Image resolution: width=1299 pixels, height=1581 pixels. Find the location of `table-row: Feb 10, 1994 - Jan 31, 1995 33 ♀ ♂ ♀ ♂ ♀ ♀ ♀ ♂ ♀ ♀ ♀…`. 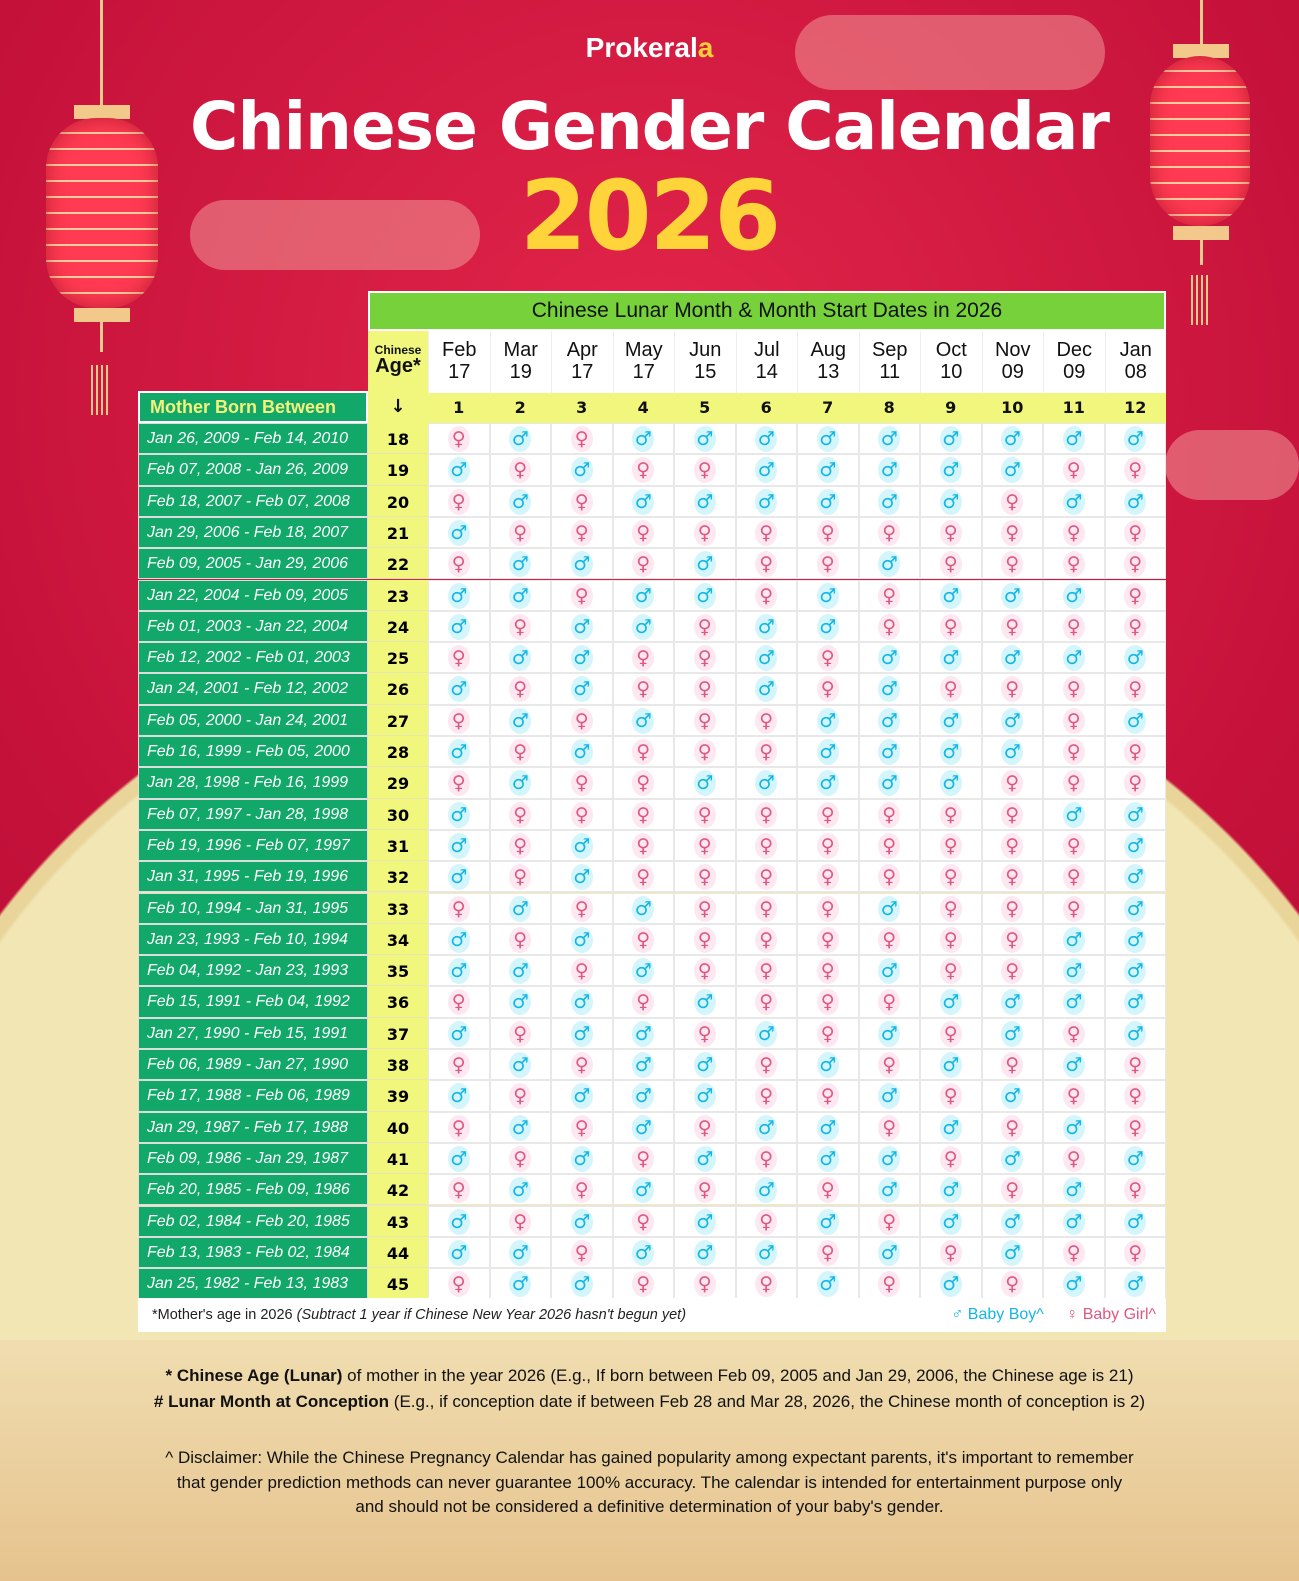

table-row: Feb 10, 1994 - Jan 31, 1995 33 ♀ ♂ ♀ ♂ ♀ ♀ ♀ ♂ ♀ ♀ ♀… is located at coordinates (652, 908).